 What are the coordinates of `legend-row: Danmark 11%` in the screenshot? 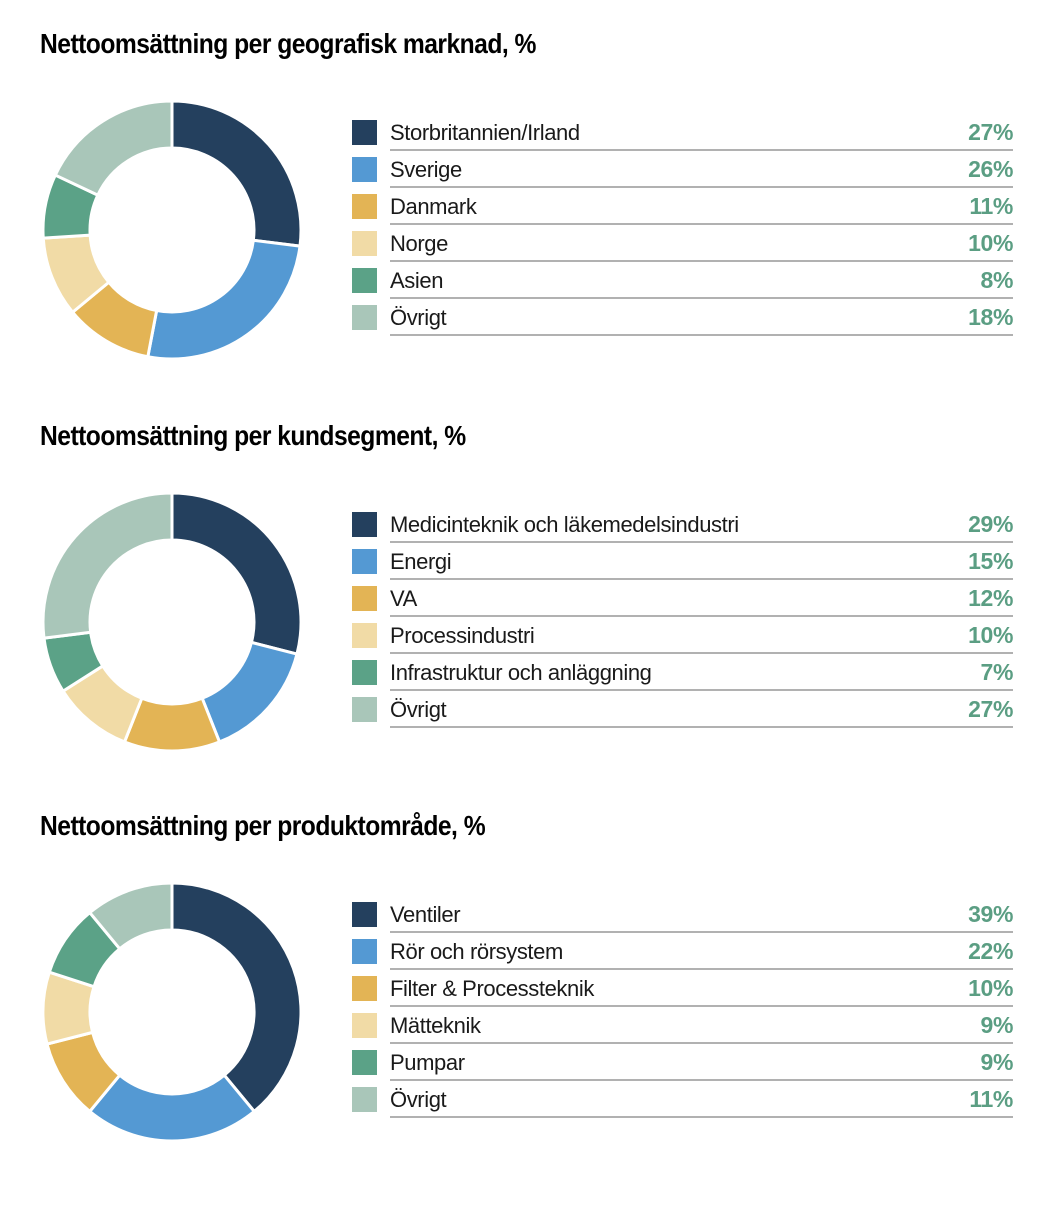 It's located at (682, 206).